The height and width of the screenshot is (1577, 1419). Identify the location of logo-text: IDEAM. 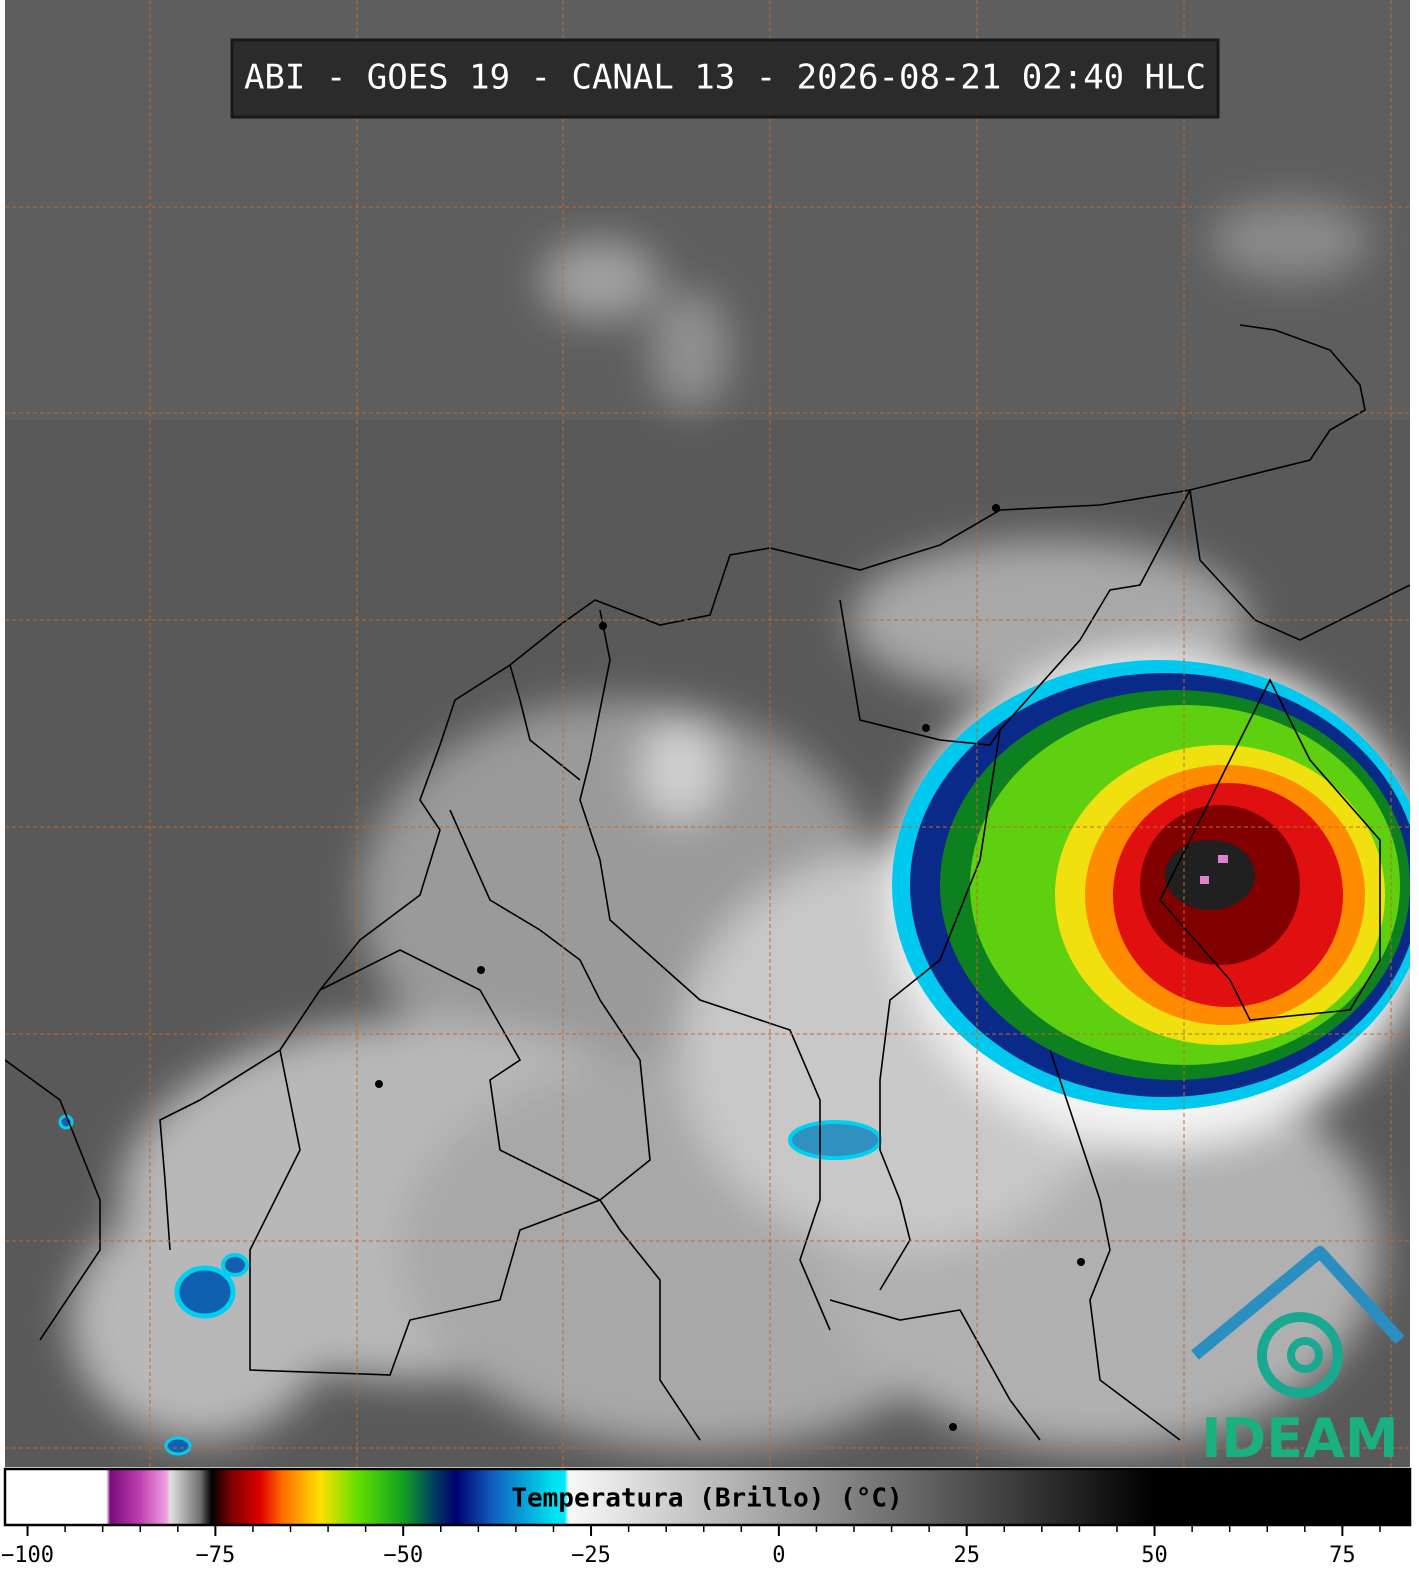
(1299, 1438).